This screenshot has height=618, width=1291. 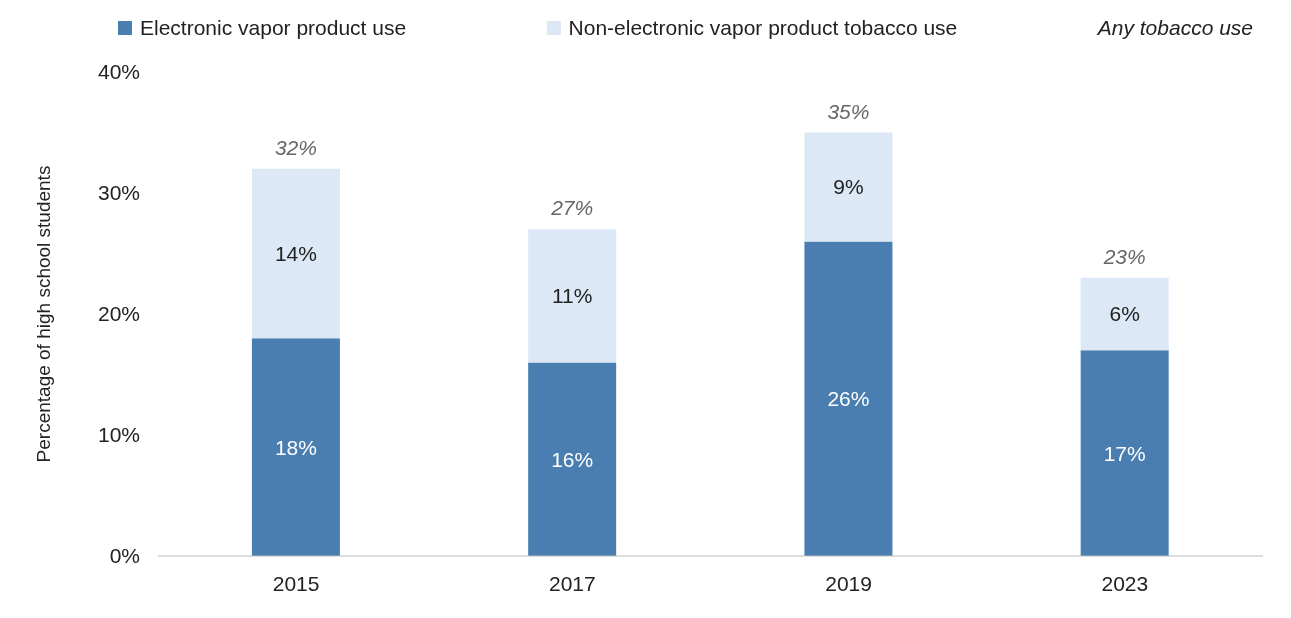 What do you see at coordinates (296, 583) in the screenshot?
I see `x-tick-label: 2015` at bounding box center [296, 583].